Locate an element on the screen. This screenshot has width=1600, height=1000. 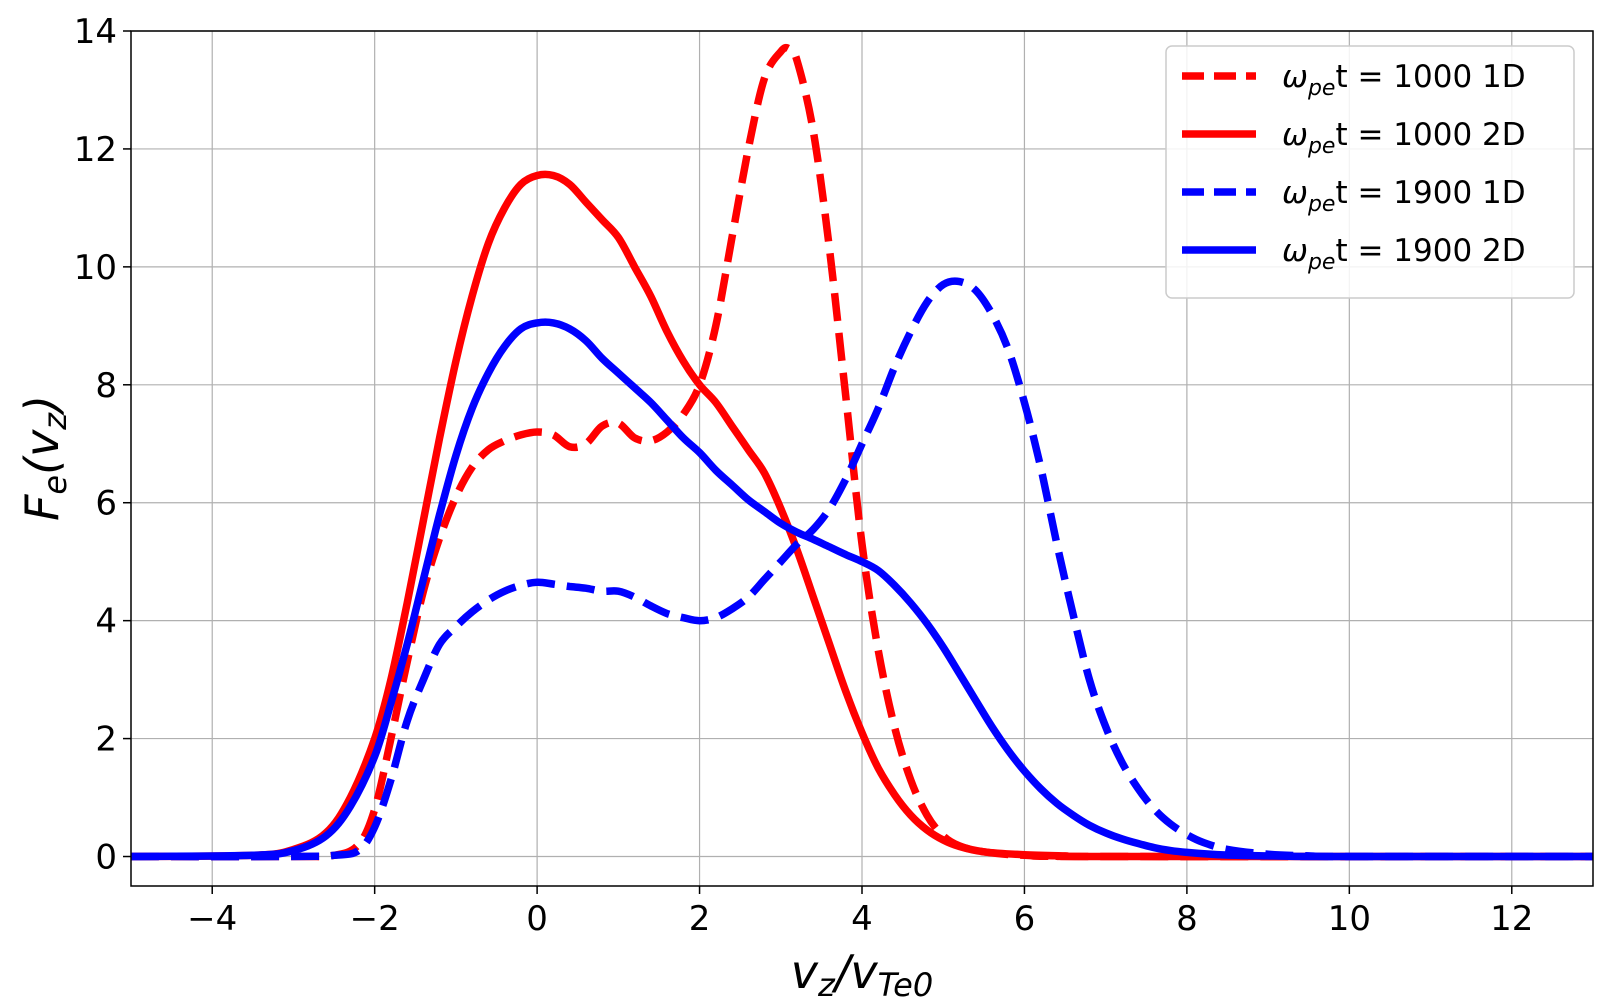
legend-label: ωpet = 1000 2D is located at coordinates (1404, 138).